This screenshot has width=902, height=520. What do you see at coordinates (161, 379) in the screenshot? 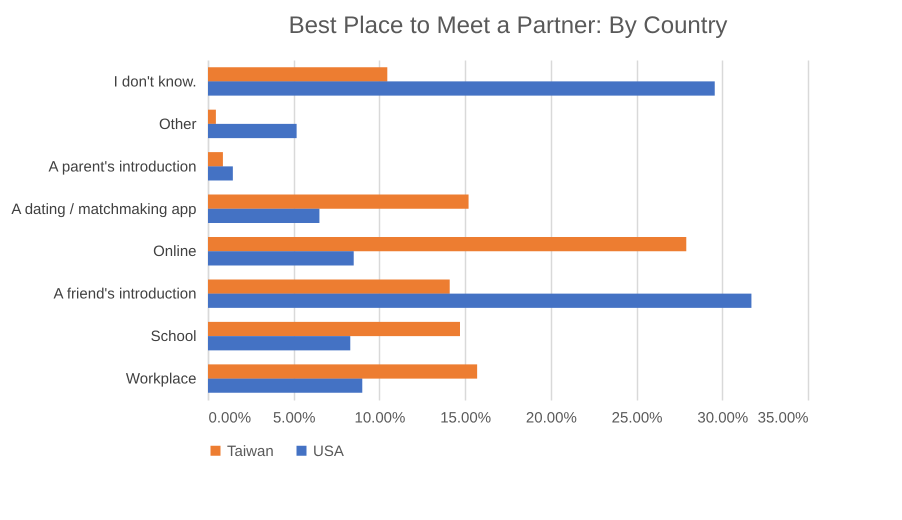
I see `y-tick-label: Workplace` at bounding box center [161, 379].